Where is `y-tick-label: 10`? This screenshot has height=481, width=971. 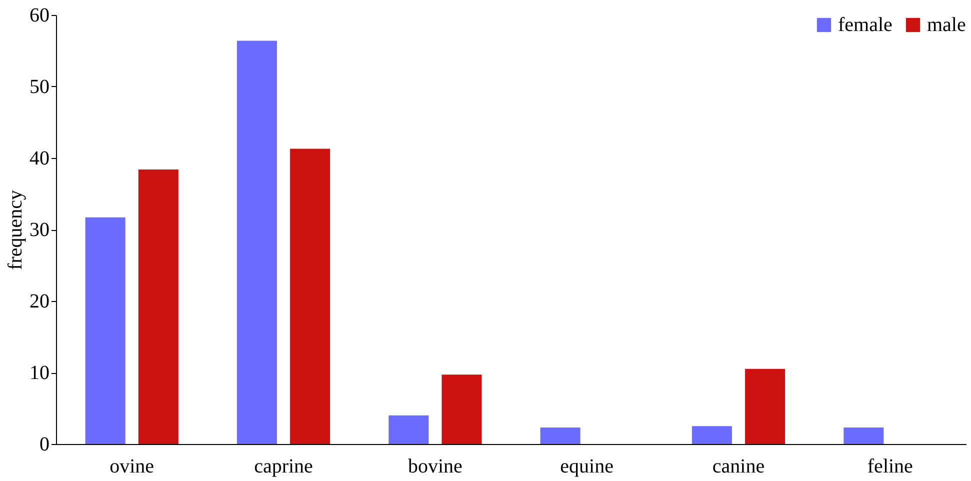
y-tick-label: 10 is located at coordinates (40, 373).